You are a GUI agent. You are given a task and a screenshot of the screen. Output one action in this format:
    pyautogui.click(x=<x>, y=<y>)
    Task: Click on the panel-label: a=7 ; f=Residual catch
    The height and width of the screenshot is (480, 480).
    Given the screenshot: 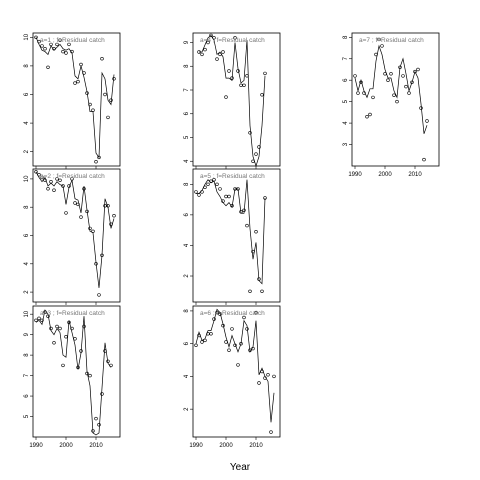 What is the action you would take?
    pyautogui.click(x=391, y=40)
    